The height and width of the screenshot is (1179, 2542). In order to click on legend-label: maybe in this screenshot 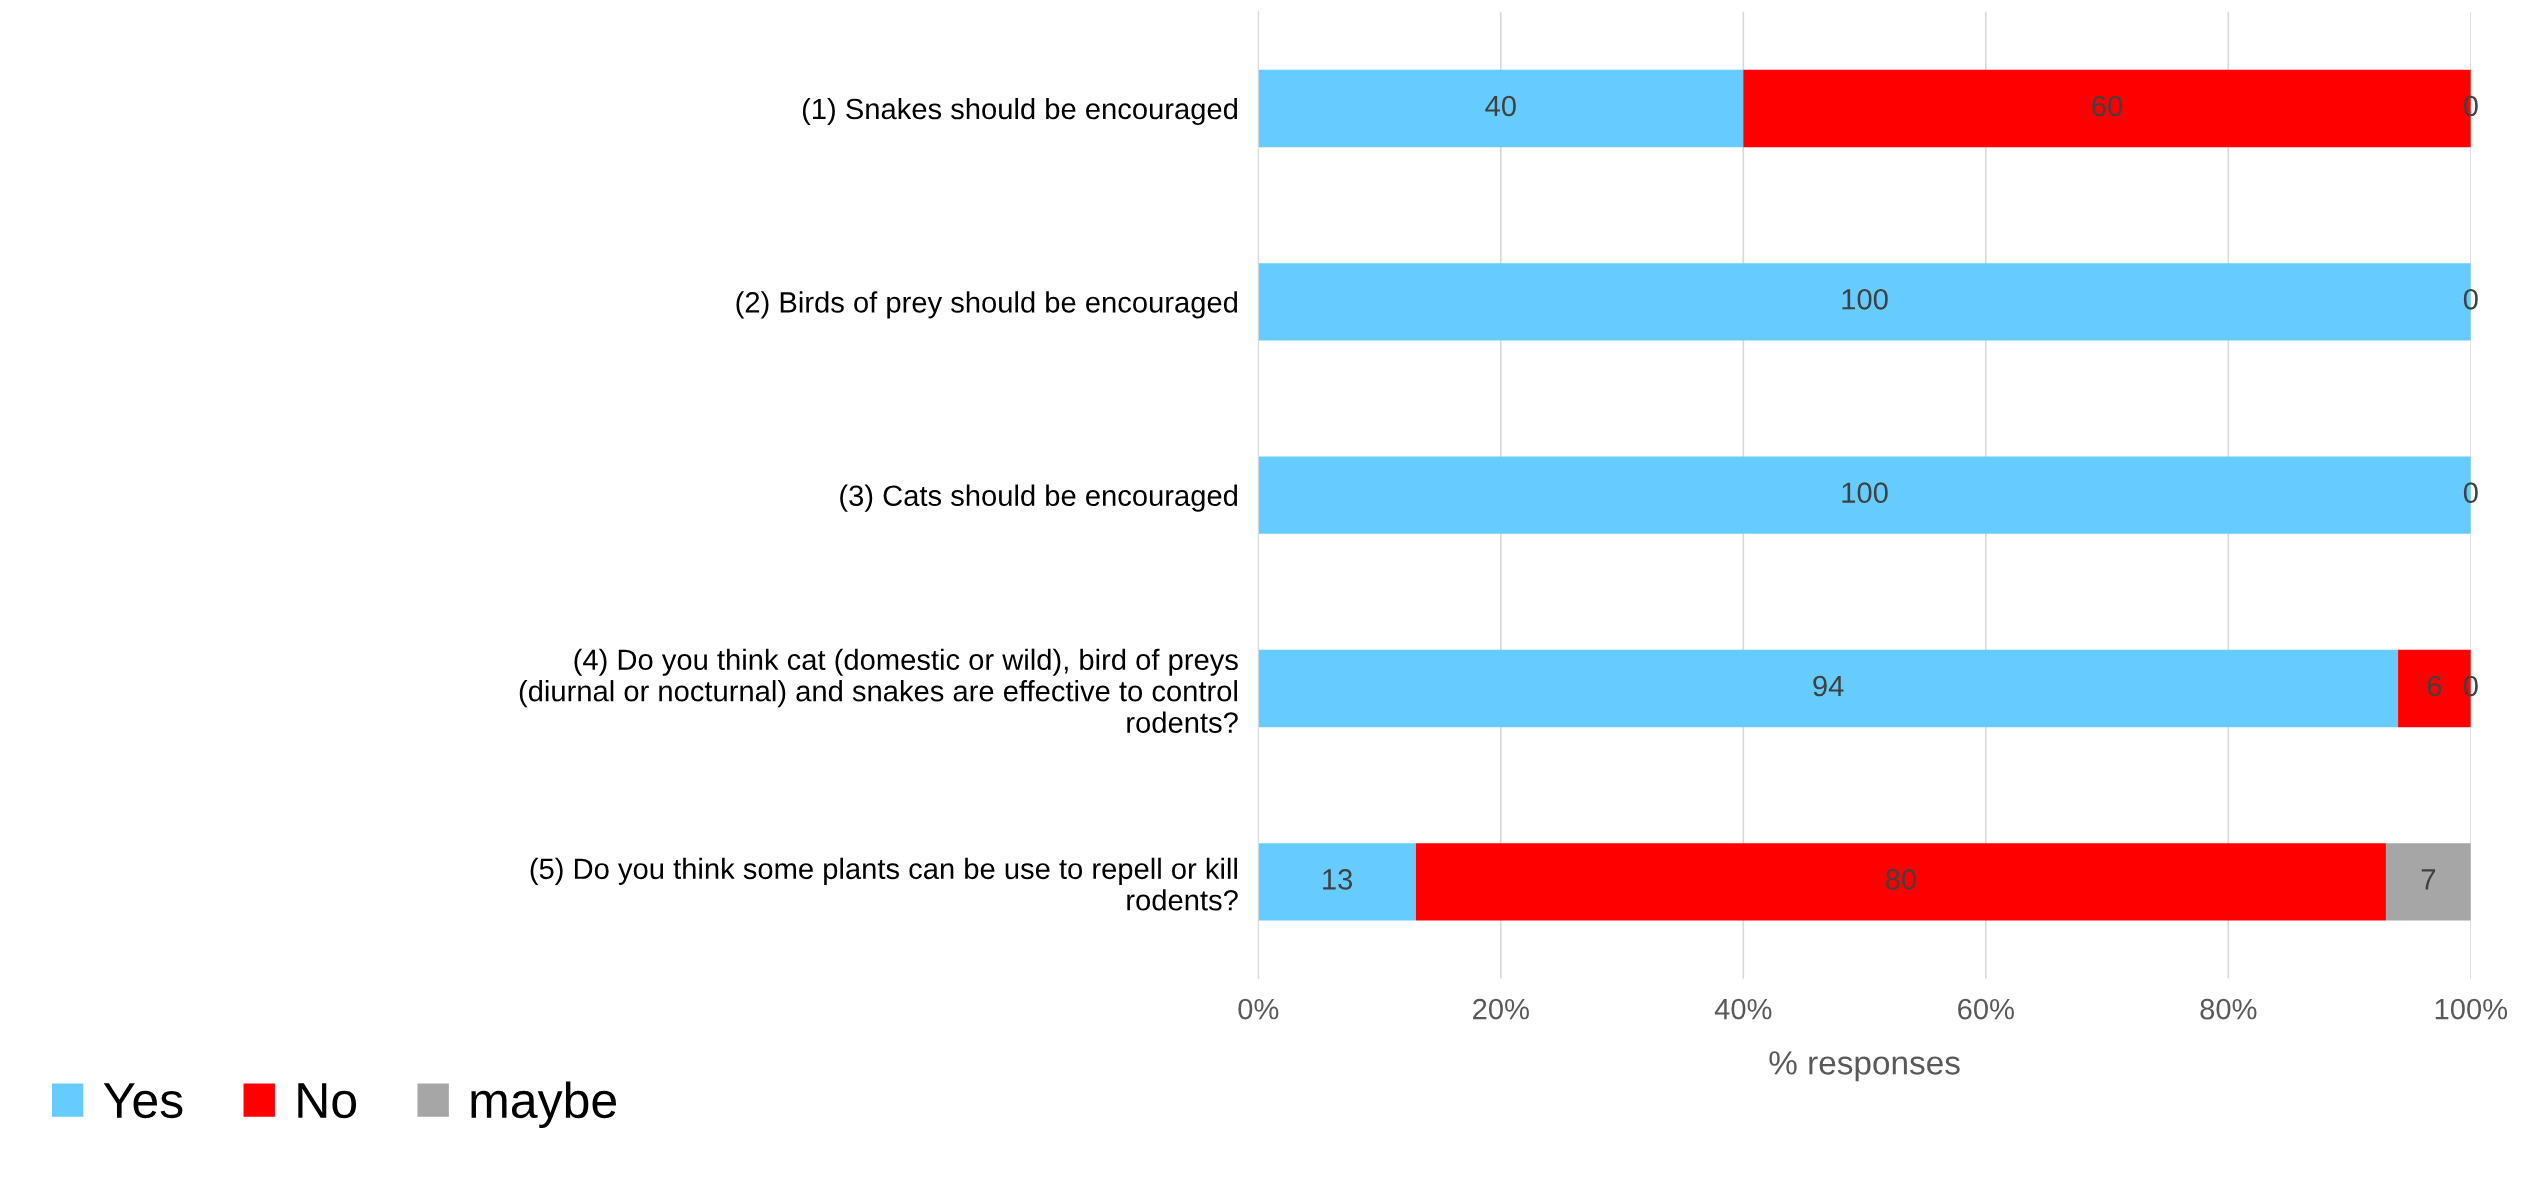, I will do `click(543, 1105)`.